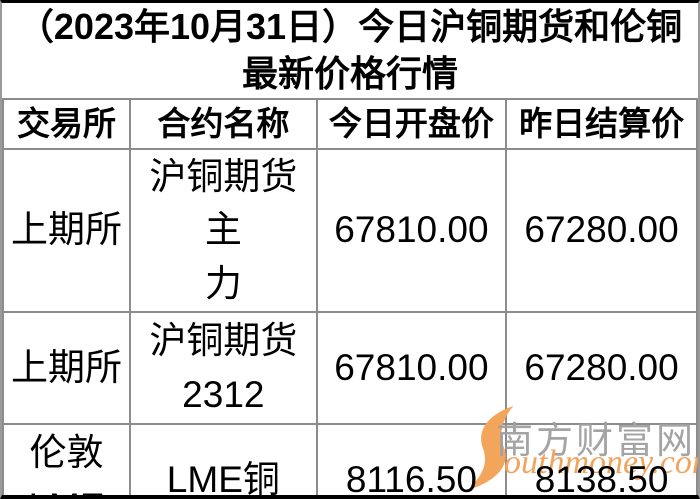 The height and width of the screenshot is (499, 700). I want to click on header-prev-settlement: 昨日结算价, so click(601, 124).